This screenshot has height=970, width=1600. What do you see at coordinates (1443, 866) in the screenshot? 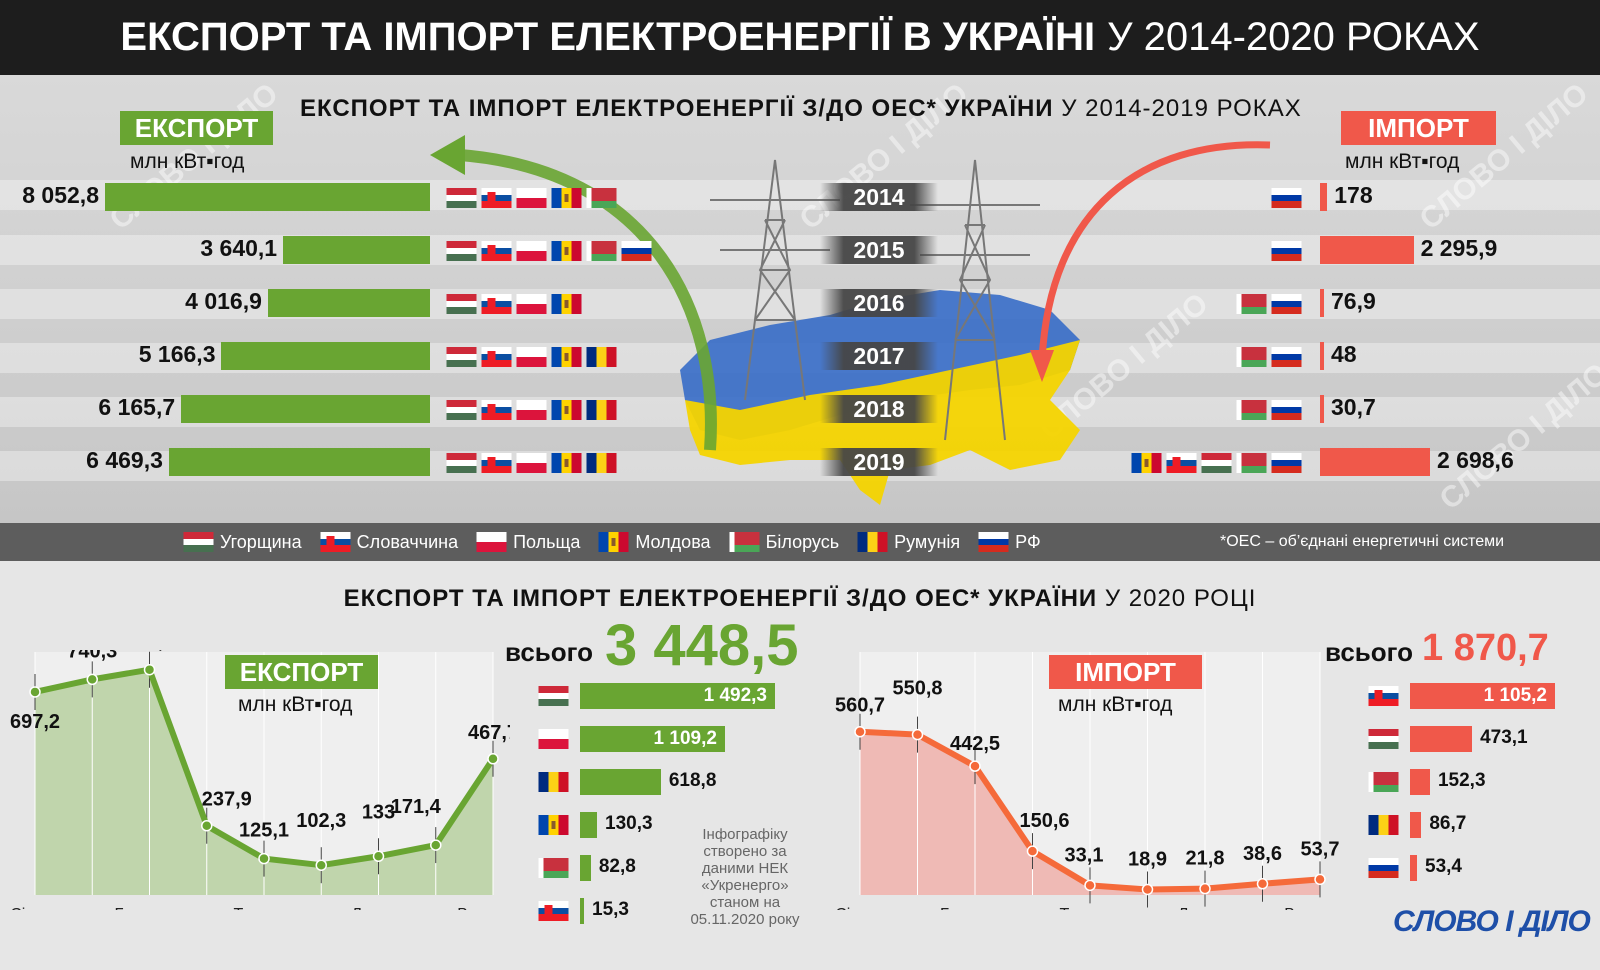
I see `country-value: 53,4` at bounding box center [1443, 866].